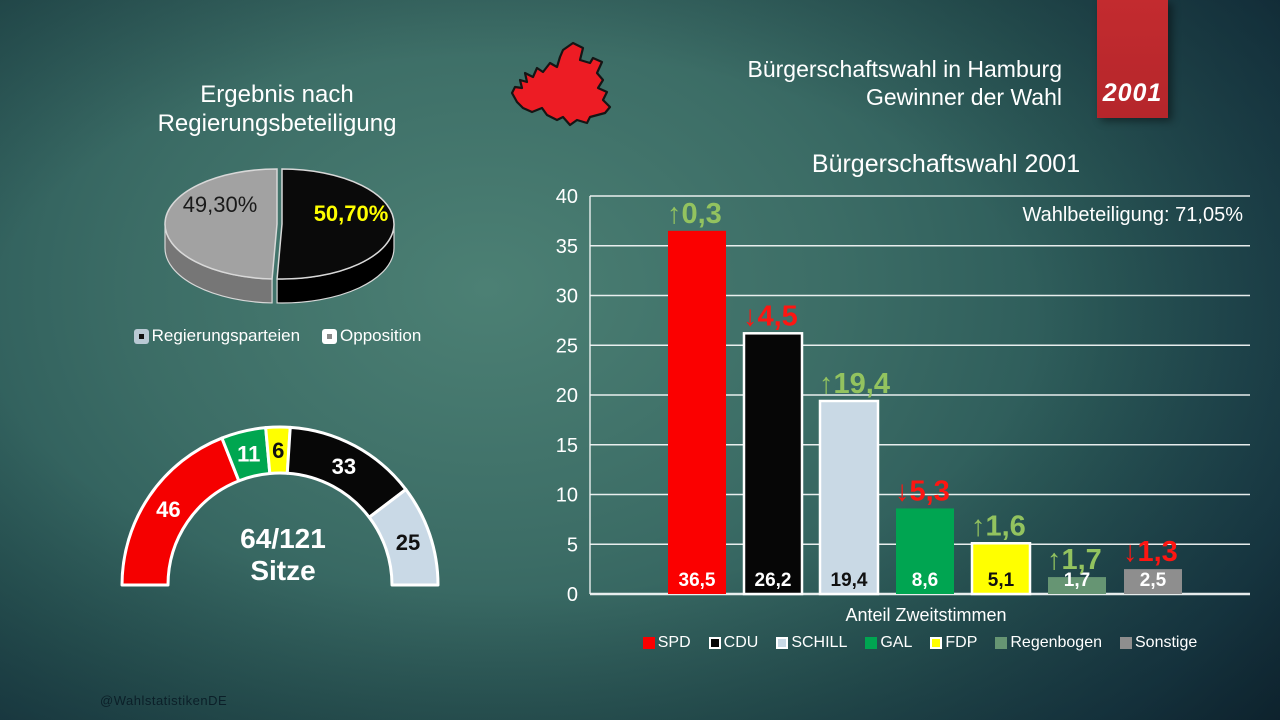 The width and height of the screenshot is (1280, 720). Describe the element at coordinates (561, 84) in the screenshot. I see `hamburg-map-icon` at that location.